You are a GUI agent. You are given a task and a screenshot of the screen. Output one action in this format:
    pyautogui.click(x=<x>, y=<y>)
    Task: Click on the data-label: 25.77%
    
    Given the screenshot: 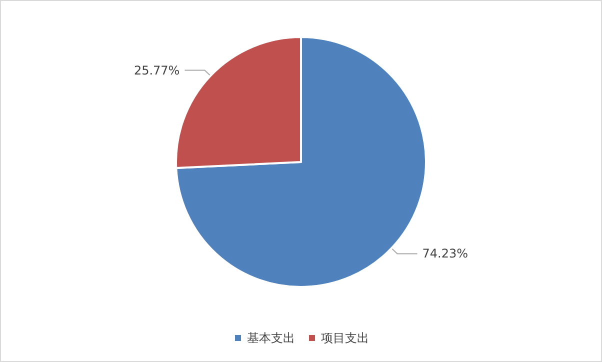 What is the action you would take?
    pyautogui.click(x=157, y=70)
    